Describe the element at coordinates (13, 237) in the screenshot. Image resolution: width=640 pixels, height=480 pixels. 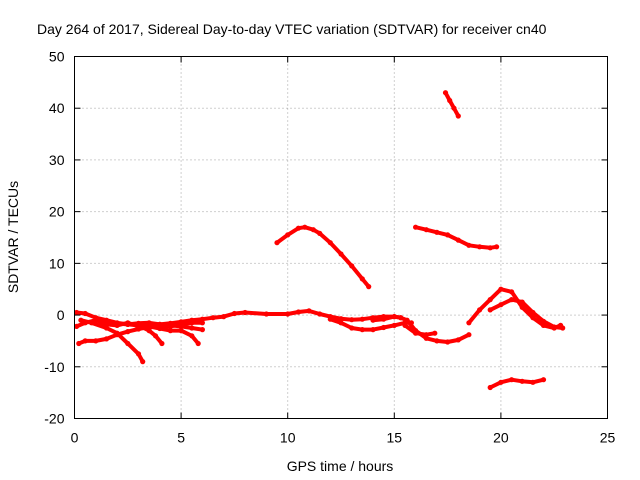
I see `y-axis-title: SDTVAR / TECUs` at that location.